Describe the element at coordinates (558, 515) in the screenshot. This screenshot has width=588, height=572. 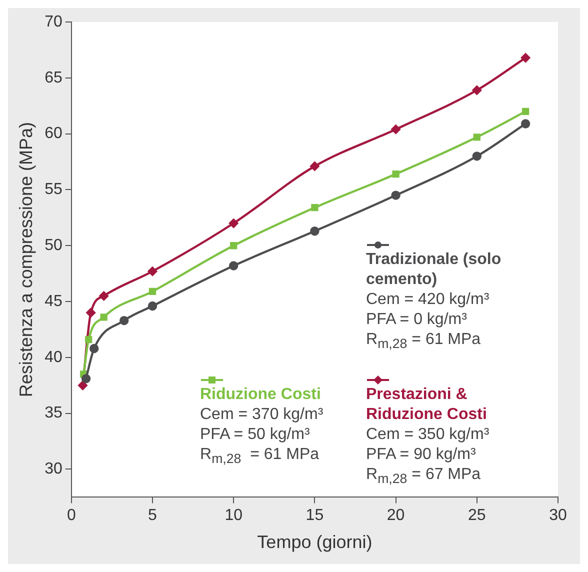
I see `x-tick-label: 30` at that location.